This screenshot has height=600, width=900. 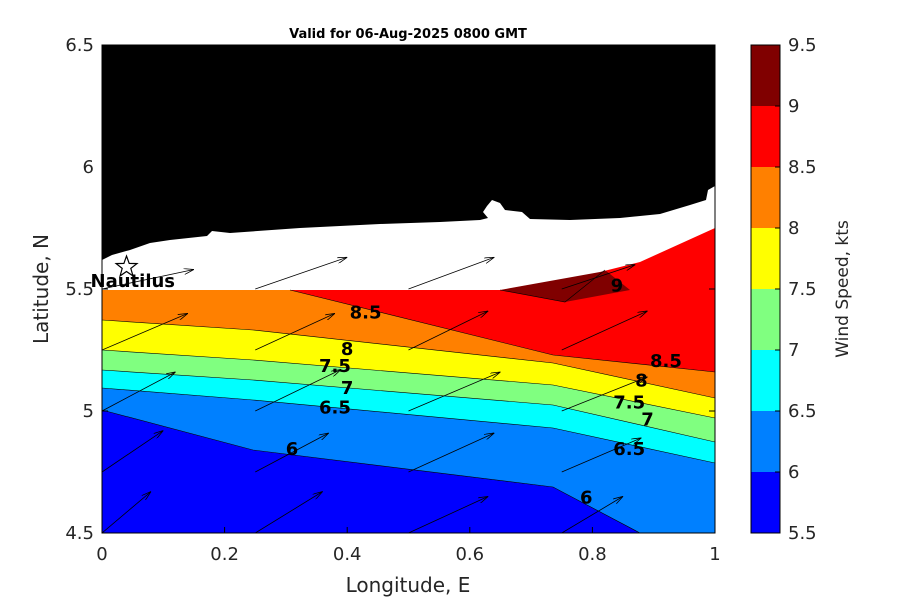 What do you see at coordinates (793, 472) in the screenshot?
I see `colorbar-tick-label: 6` at bounding box center [793, 472].